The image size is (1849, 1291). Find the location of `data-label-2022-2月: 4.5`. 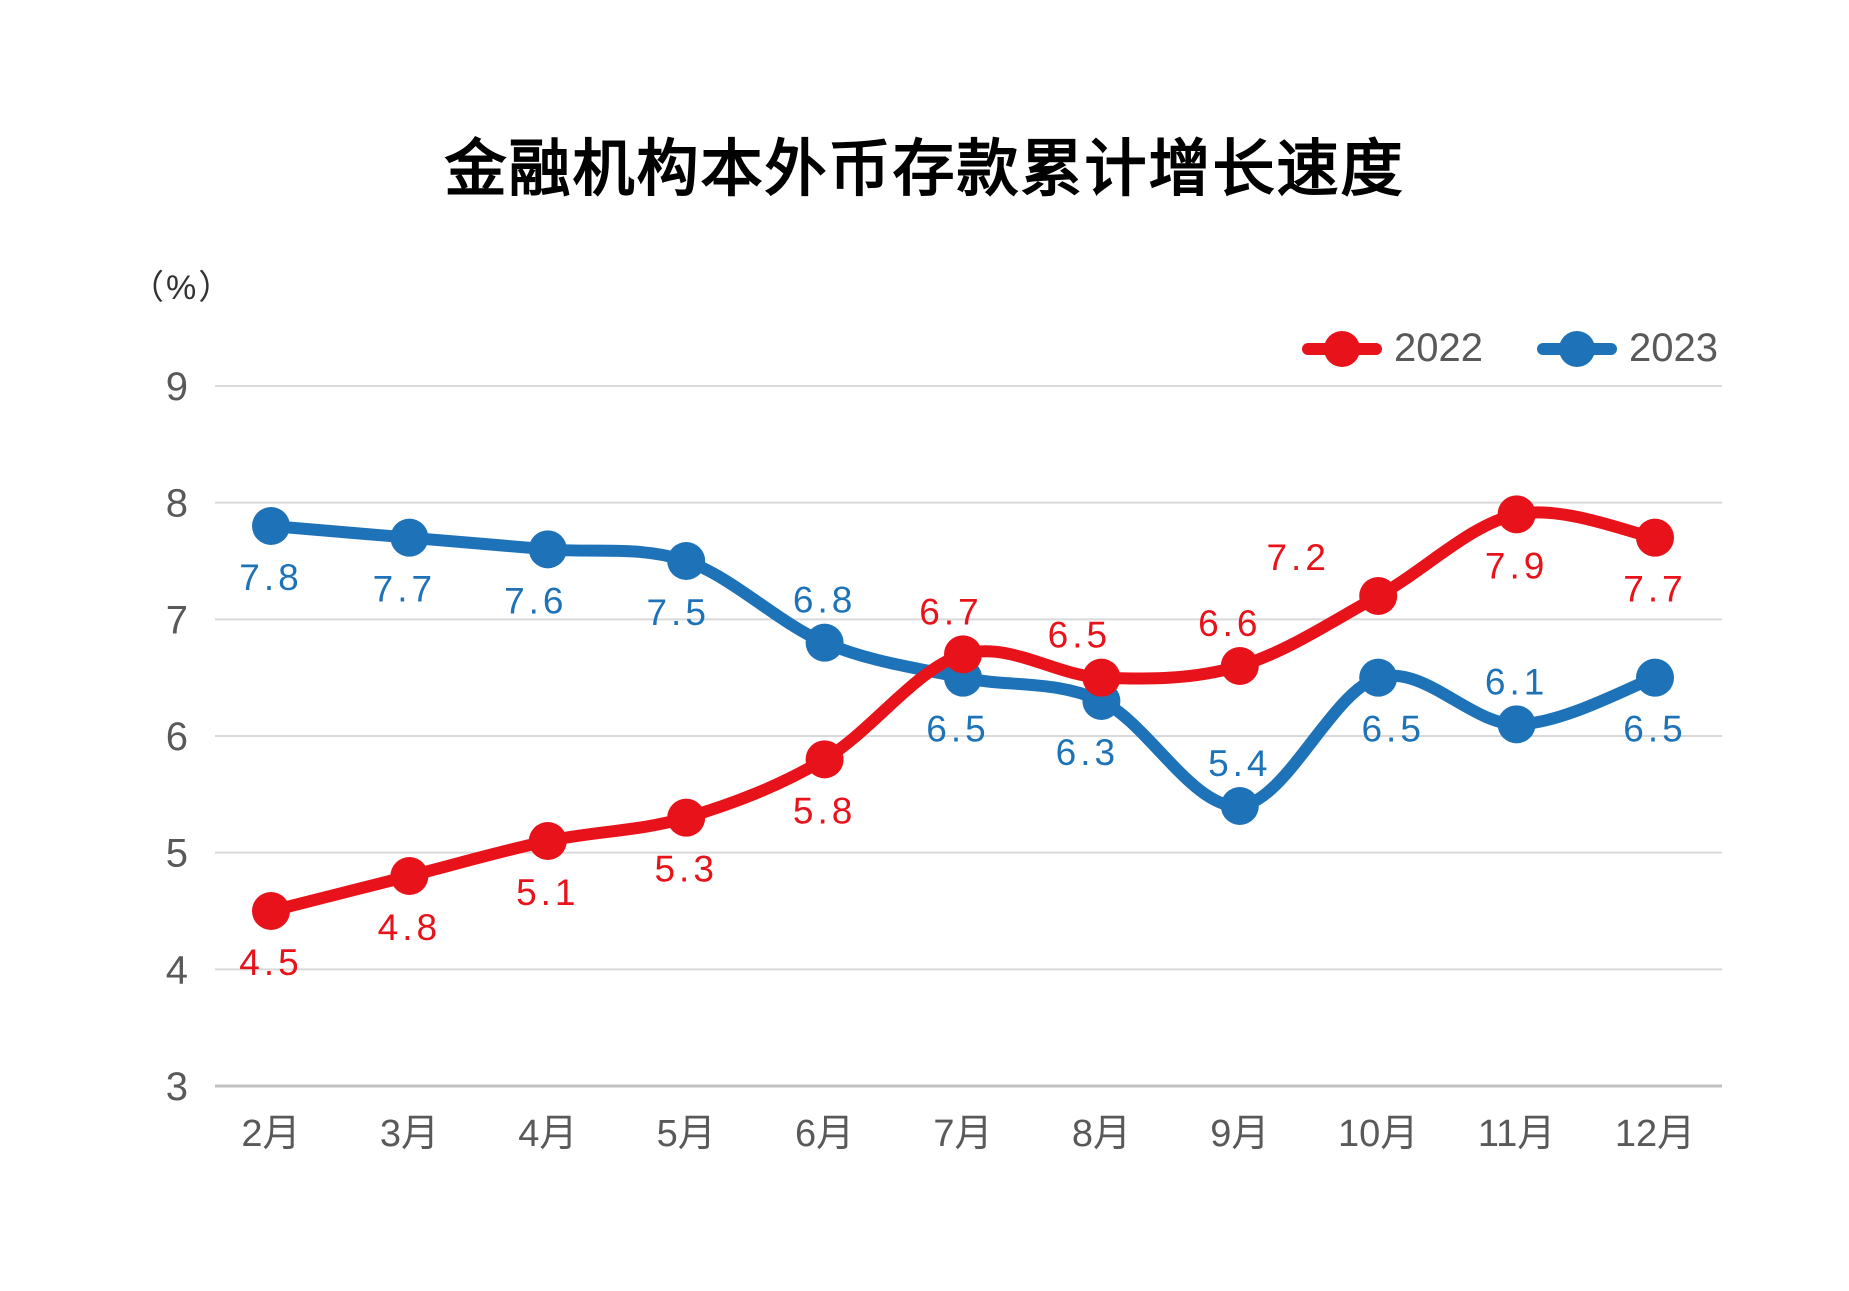

data-label-2022-2月: 4.5 is located at coordinates (270, 962).